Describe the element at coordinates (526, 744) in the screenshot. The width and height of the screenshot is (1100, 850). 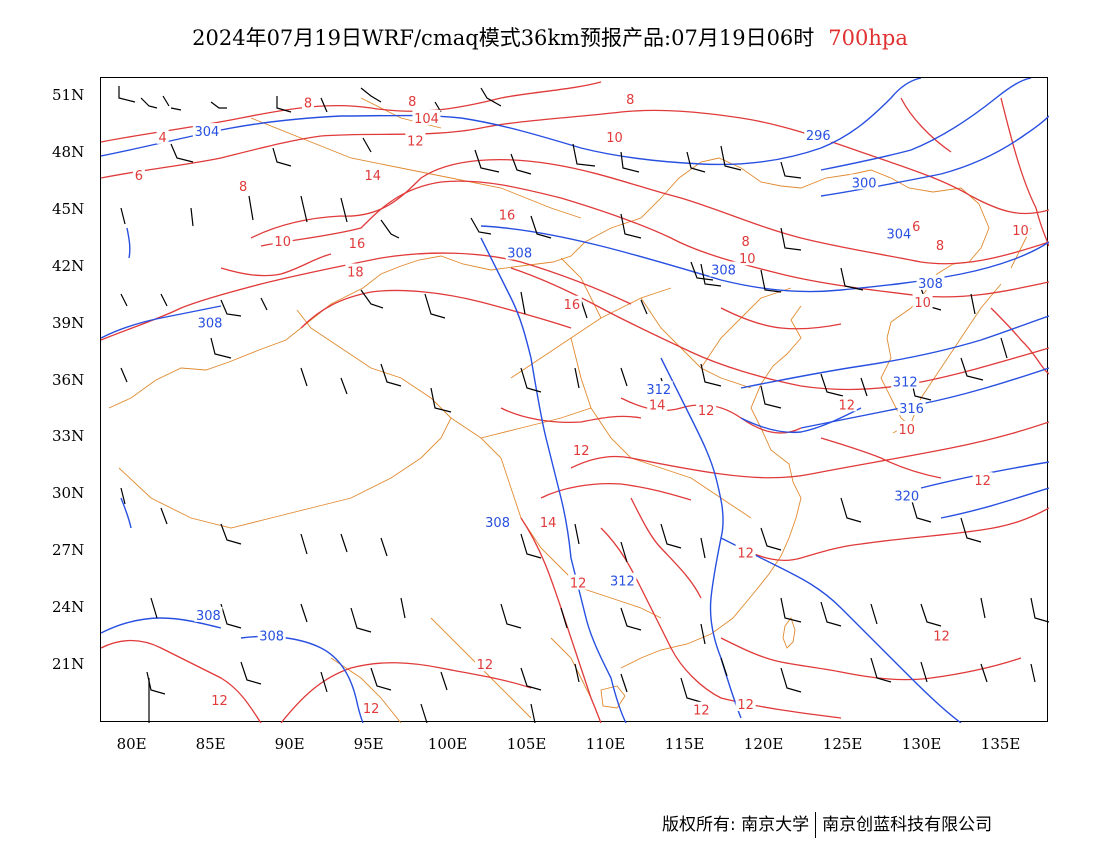
I see `longitude-label: 105E` at that location.